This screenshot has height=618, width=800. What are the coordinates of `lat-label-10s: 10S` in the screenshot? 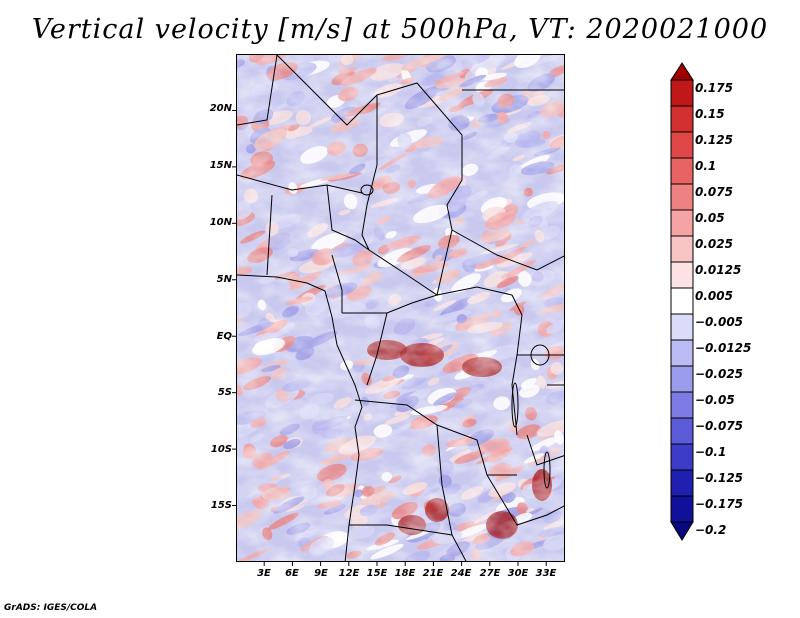 It's located at (221, 449).